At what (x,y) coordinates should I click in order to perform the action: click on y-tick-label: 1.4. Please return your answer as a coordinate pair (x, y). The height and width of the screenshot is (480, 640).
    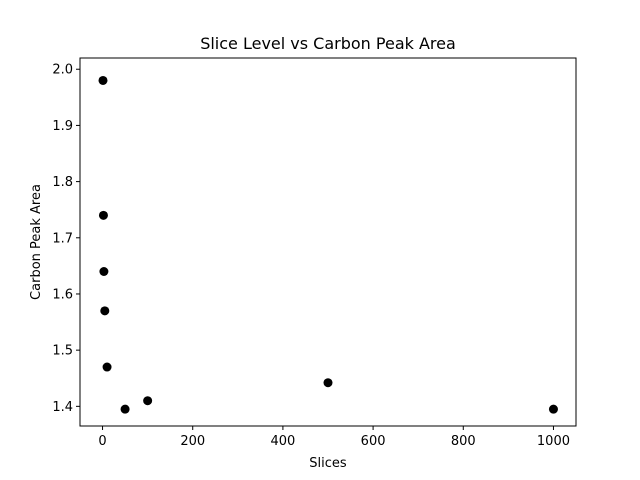
    Looking at the image, I should click on (62, 407).